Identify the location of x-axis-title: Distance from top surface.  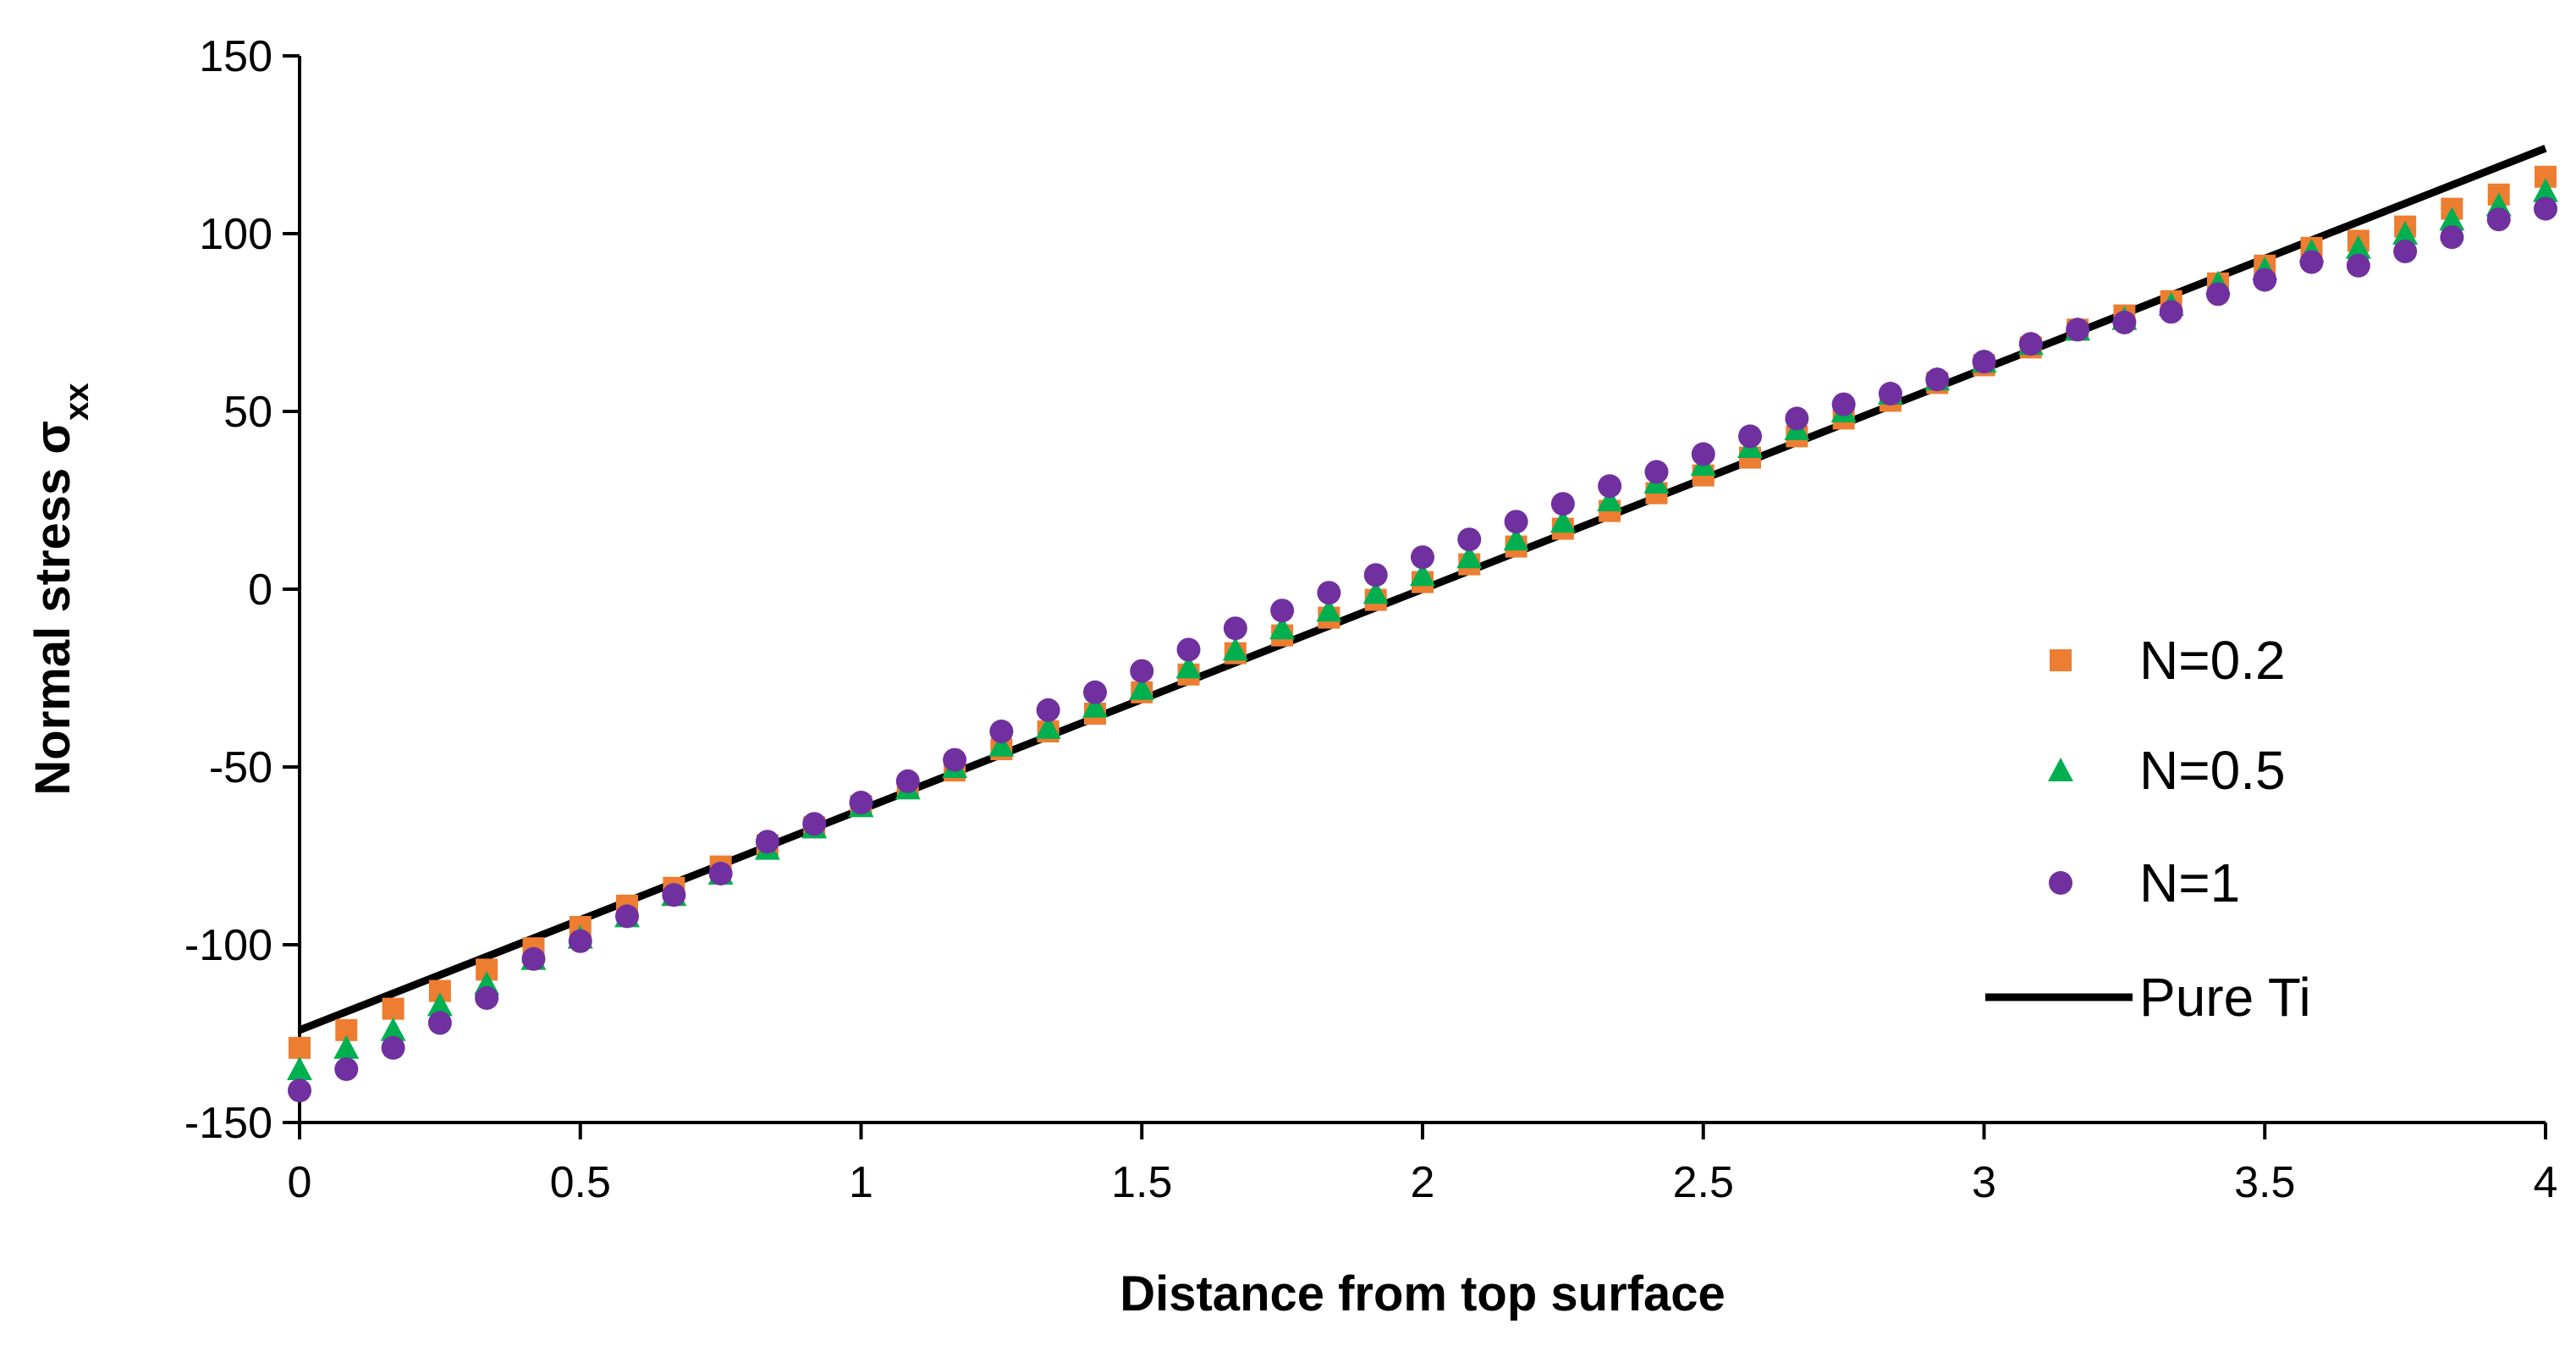
(1423, 1294).